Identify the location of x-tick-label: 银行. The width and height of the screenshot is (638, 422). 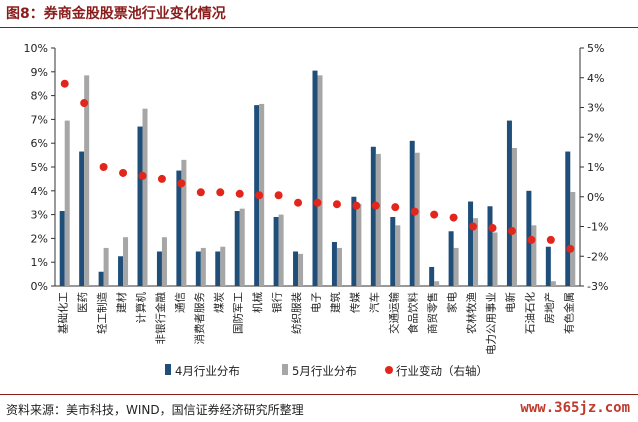
(277, 302).